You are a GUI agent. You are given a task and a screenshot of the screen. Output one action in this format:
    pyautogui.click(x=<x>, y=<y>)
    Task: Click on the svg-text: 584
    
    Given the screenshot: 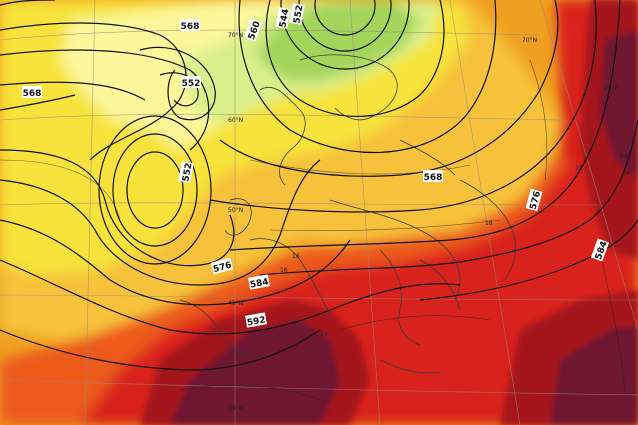 What is the action you would take?
    pyautogui.click(x=259, y=283)
    